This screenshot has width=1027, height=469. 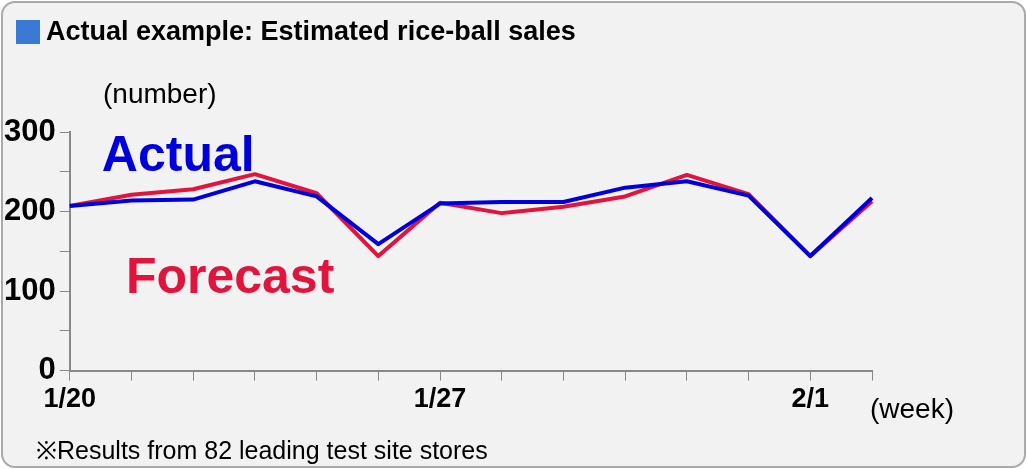 What do you see at coordinates (262, 450) in the screenshot?
I see `text: ※Results from 82 leading test site stores` at bounding box center [262, 450].